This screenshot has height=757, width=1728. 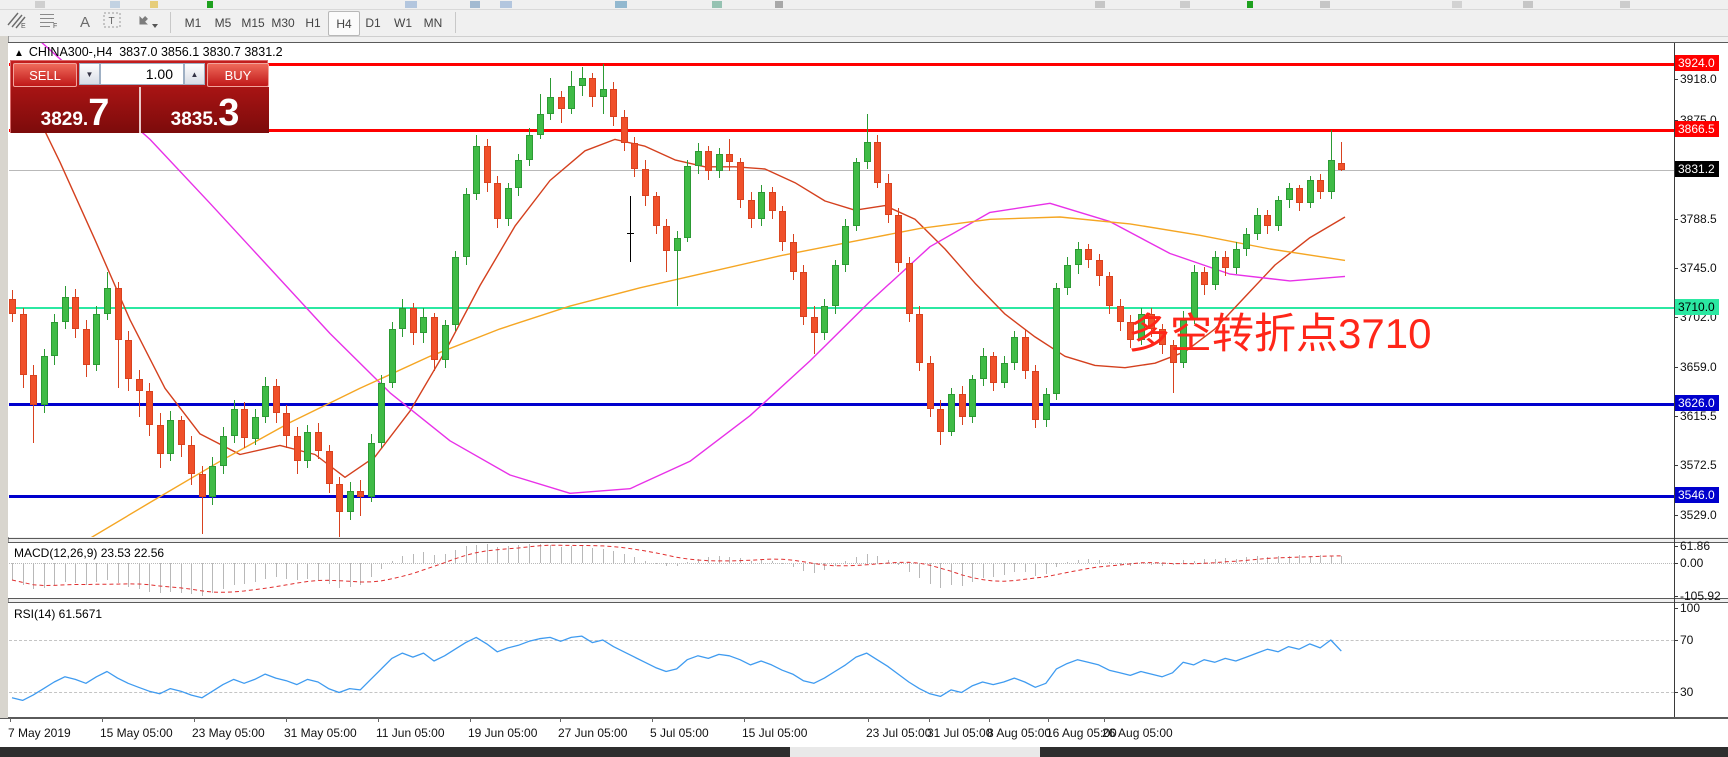 I want to click on ask-price-big-digit: 3, so click(x=229, y=112).